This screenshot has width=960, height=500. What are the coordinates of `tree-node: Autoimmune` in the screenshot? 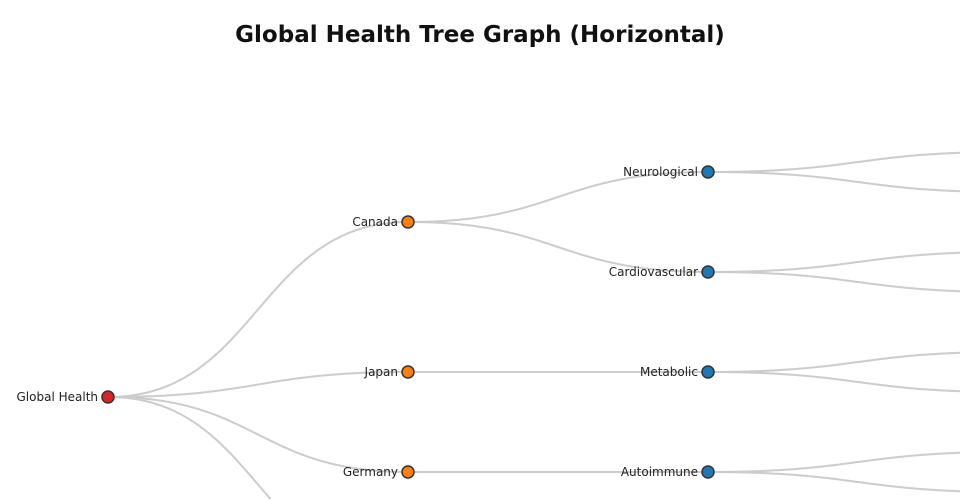 It's located at (668, 472).